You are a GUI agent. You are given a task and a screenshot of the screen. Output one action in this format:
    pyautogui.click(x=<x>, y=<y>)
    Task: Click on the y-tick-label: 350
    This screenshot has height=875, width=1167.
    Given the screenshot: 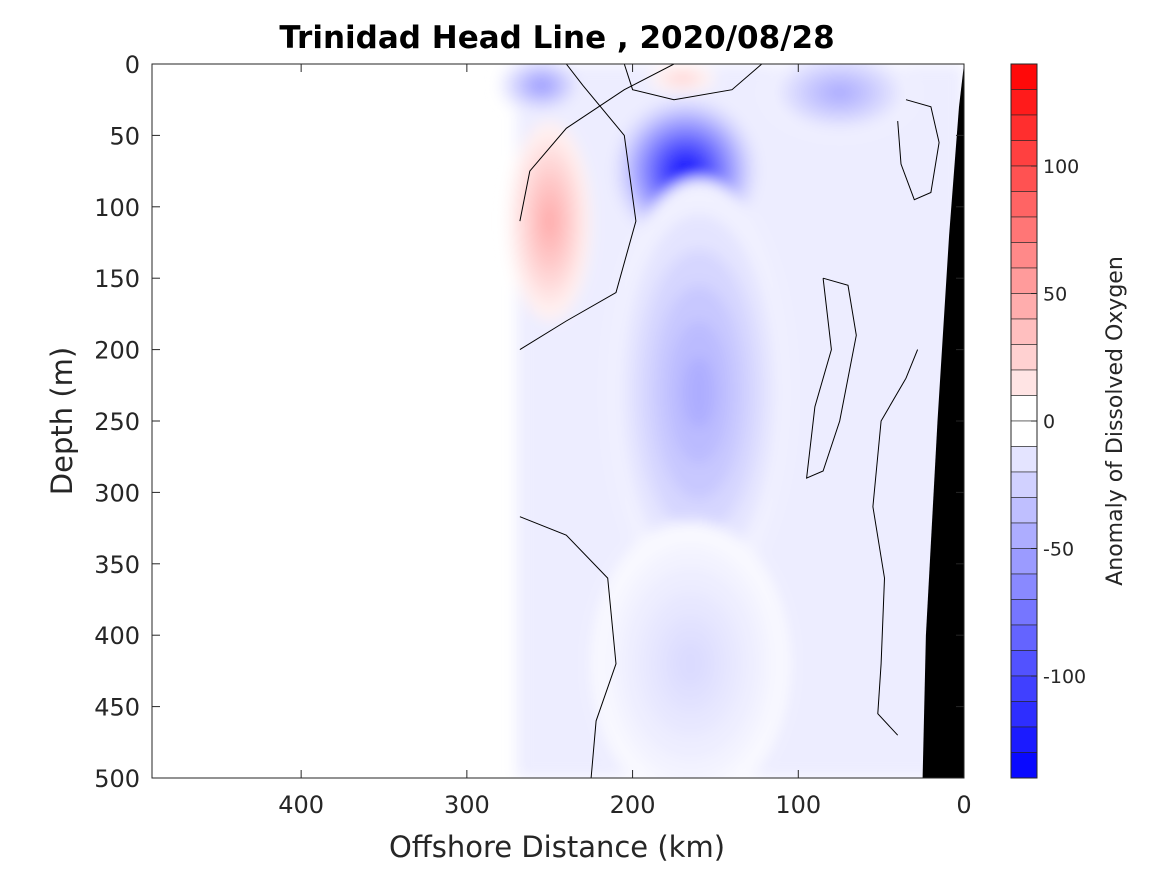 What is the action you would take?
    pyautogui.click(x=117, y=565)
    